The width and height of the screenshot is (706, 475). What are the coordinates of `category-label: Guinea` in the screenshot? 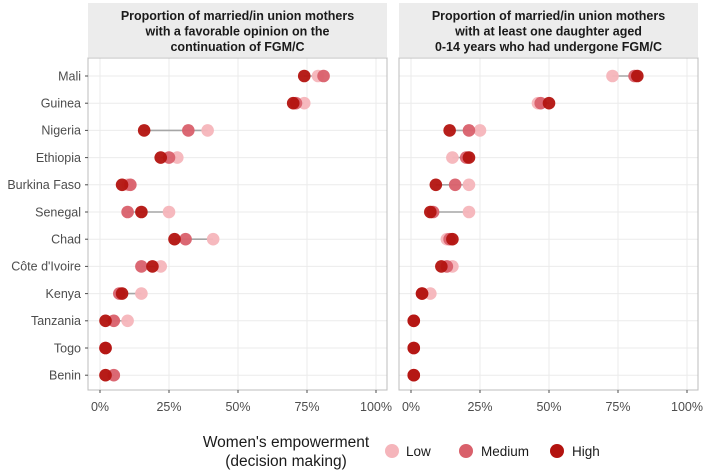 It's located at (61, 104).